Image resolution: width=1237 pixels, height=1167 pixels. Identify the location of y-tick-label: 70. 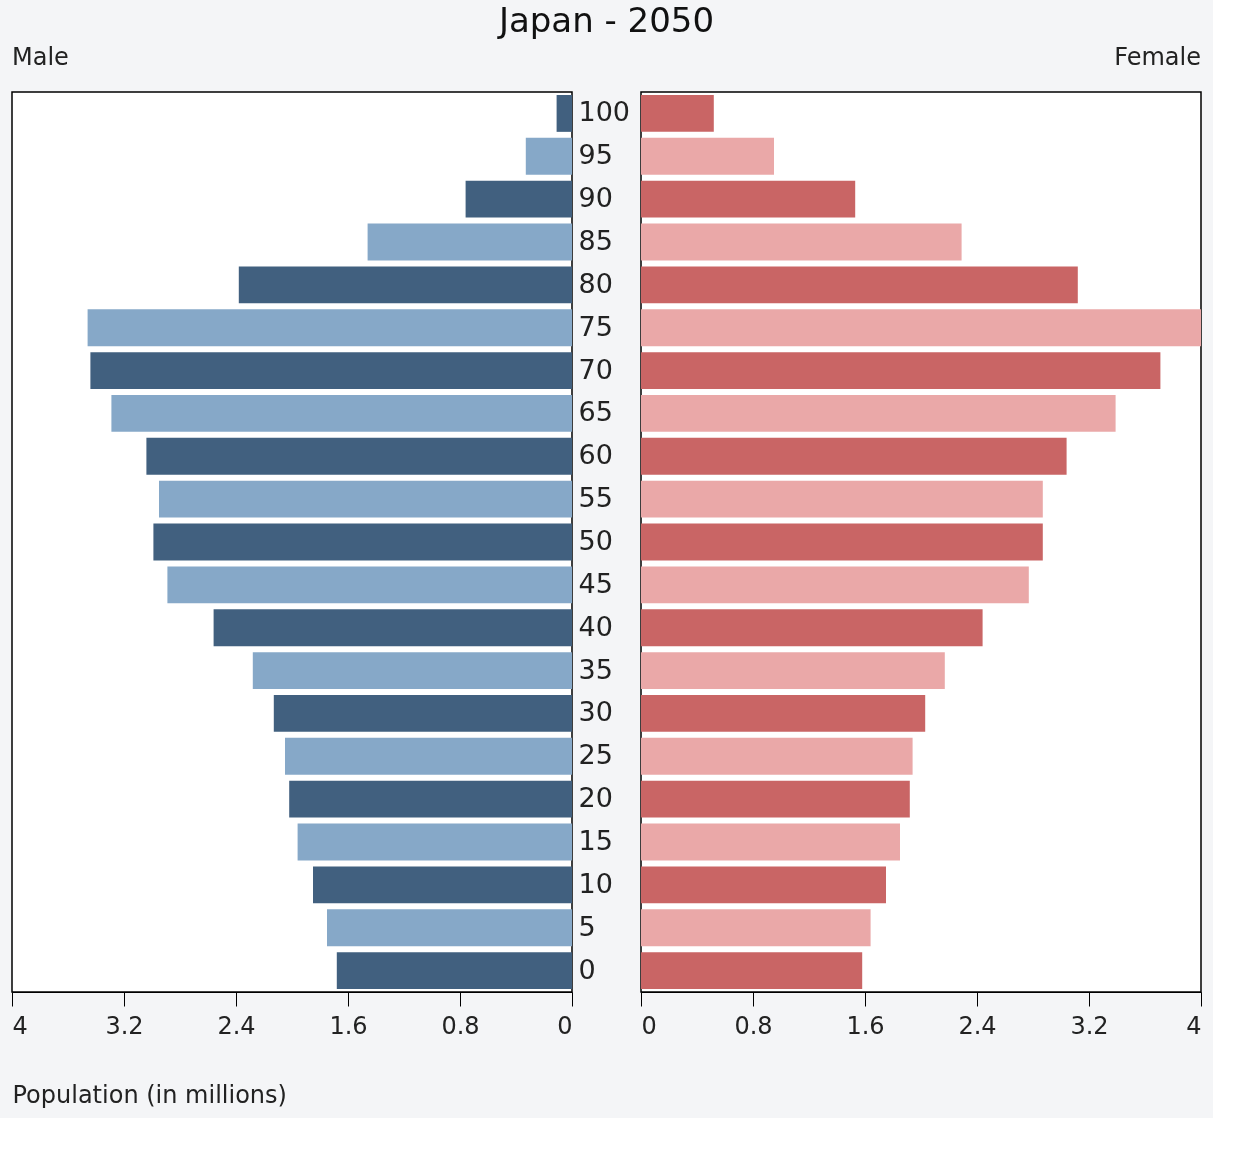
(595, 369).